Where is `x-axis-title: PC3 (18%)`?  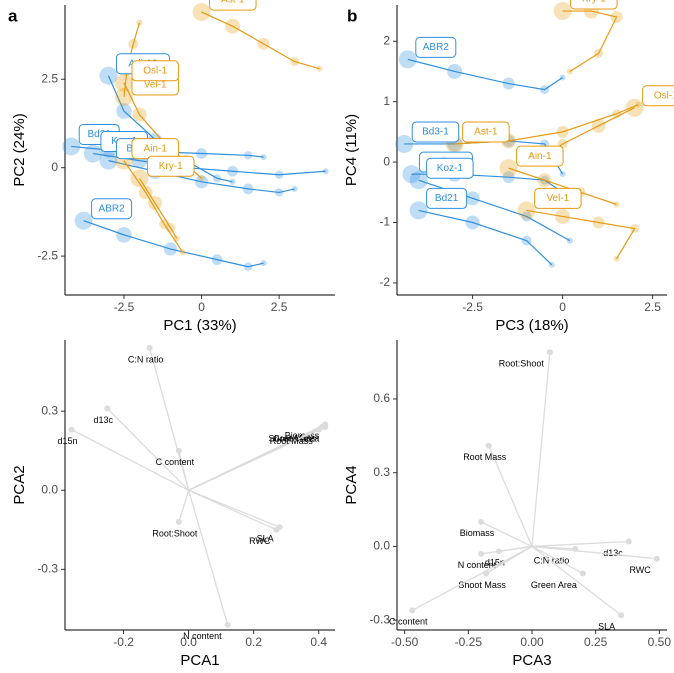 x-axis-title: PC3 (18%) is located at coordinates (531, 325).